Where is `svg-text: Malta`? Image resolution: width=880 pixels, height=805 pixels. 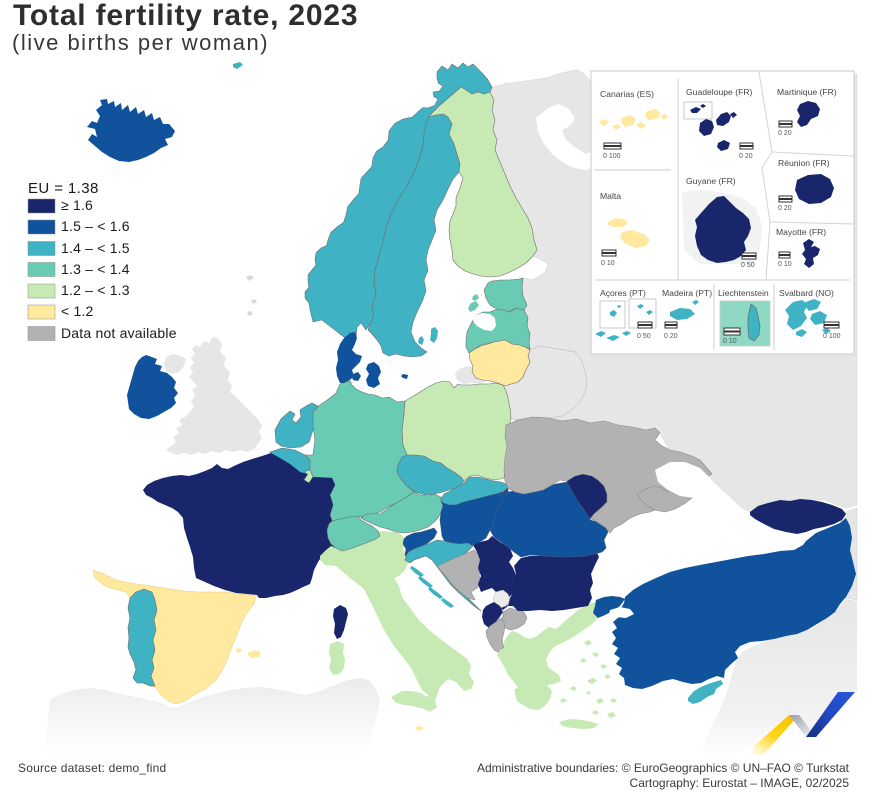 svg-text: Malta is located at coordinates (610, 196).